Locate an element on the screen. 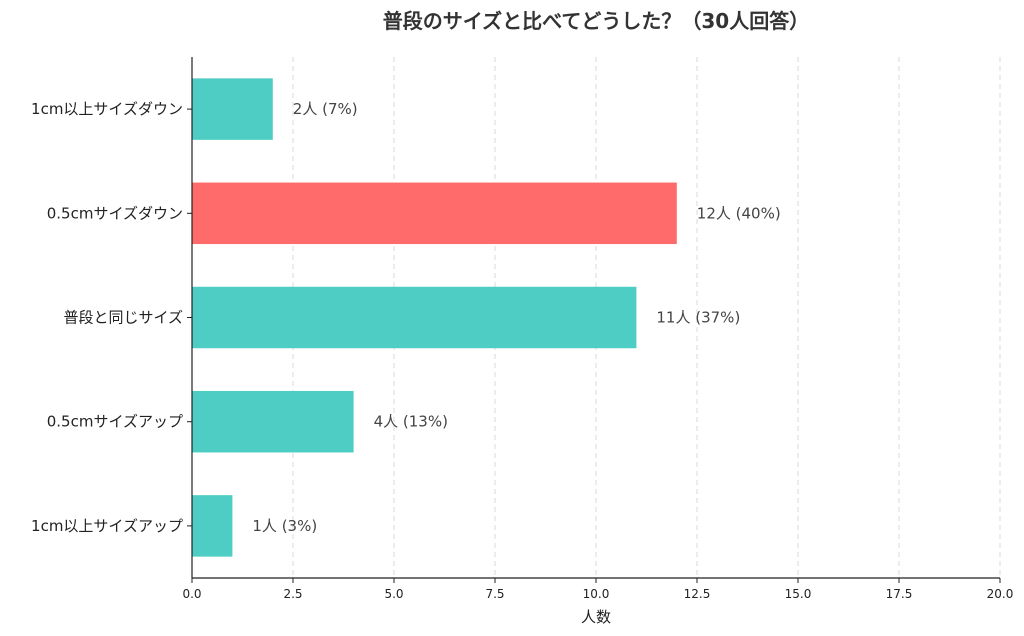 Image resolution: width=1024 pixels, height=636 pixels. x-axis-label: 人数 is located at coordinates (596, 617).